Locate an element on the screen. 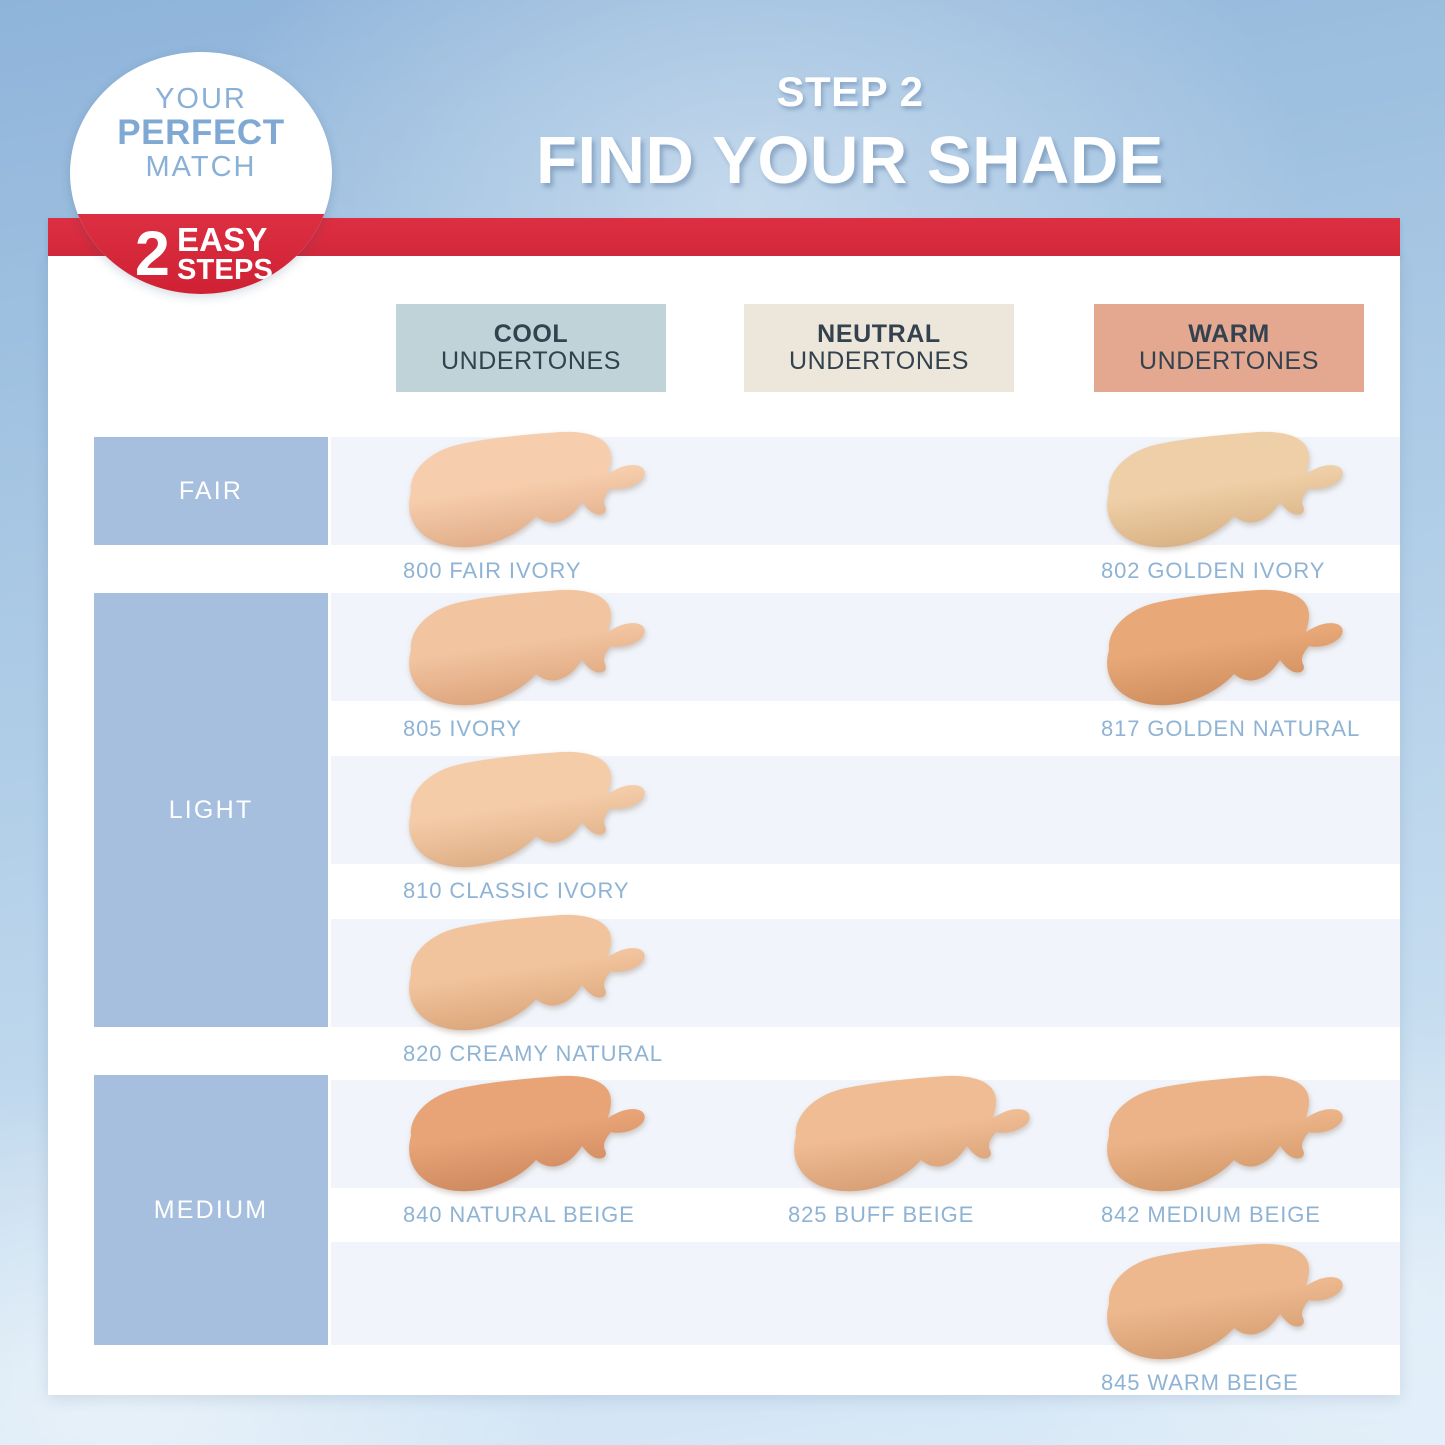 The width and height of the screenshot is (1445, 1445). badge-top-half: YOUR PERFECT MATCH is located at coordinates (201, 133).